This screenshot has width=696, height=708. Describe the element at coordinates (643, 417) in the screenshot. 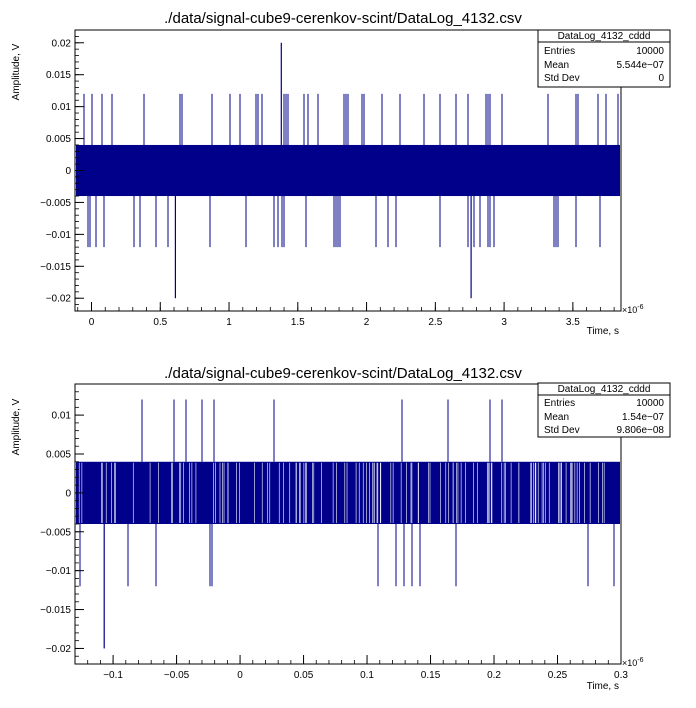

I see `stats-mean-value: 1.54e−07` at that location.